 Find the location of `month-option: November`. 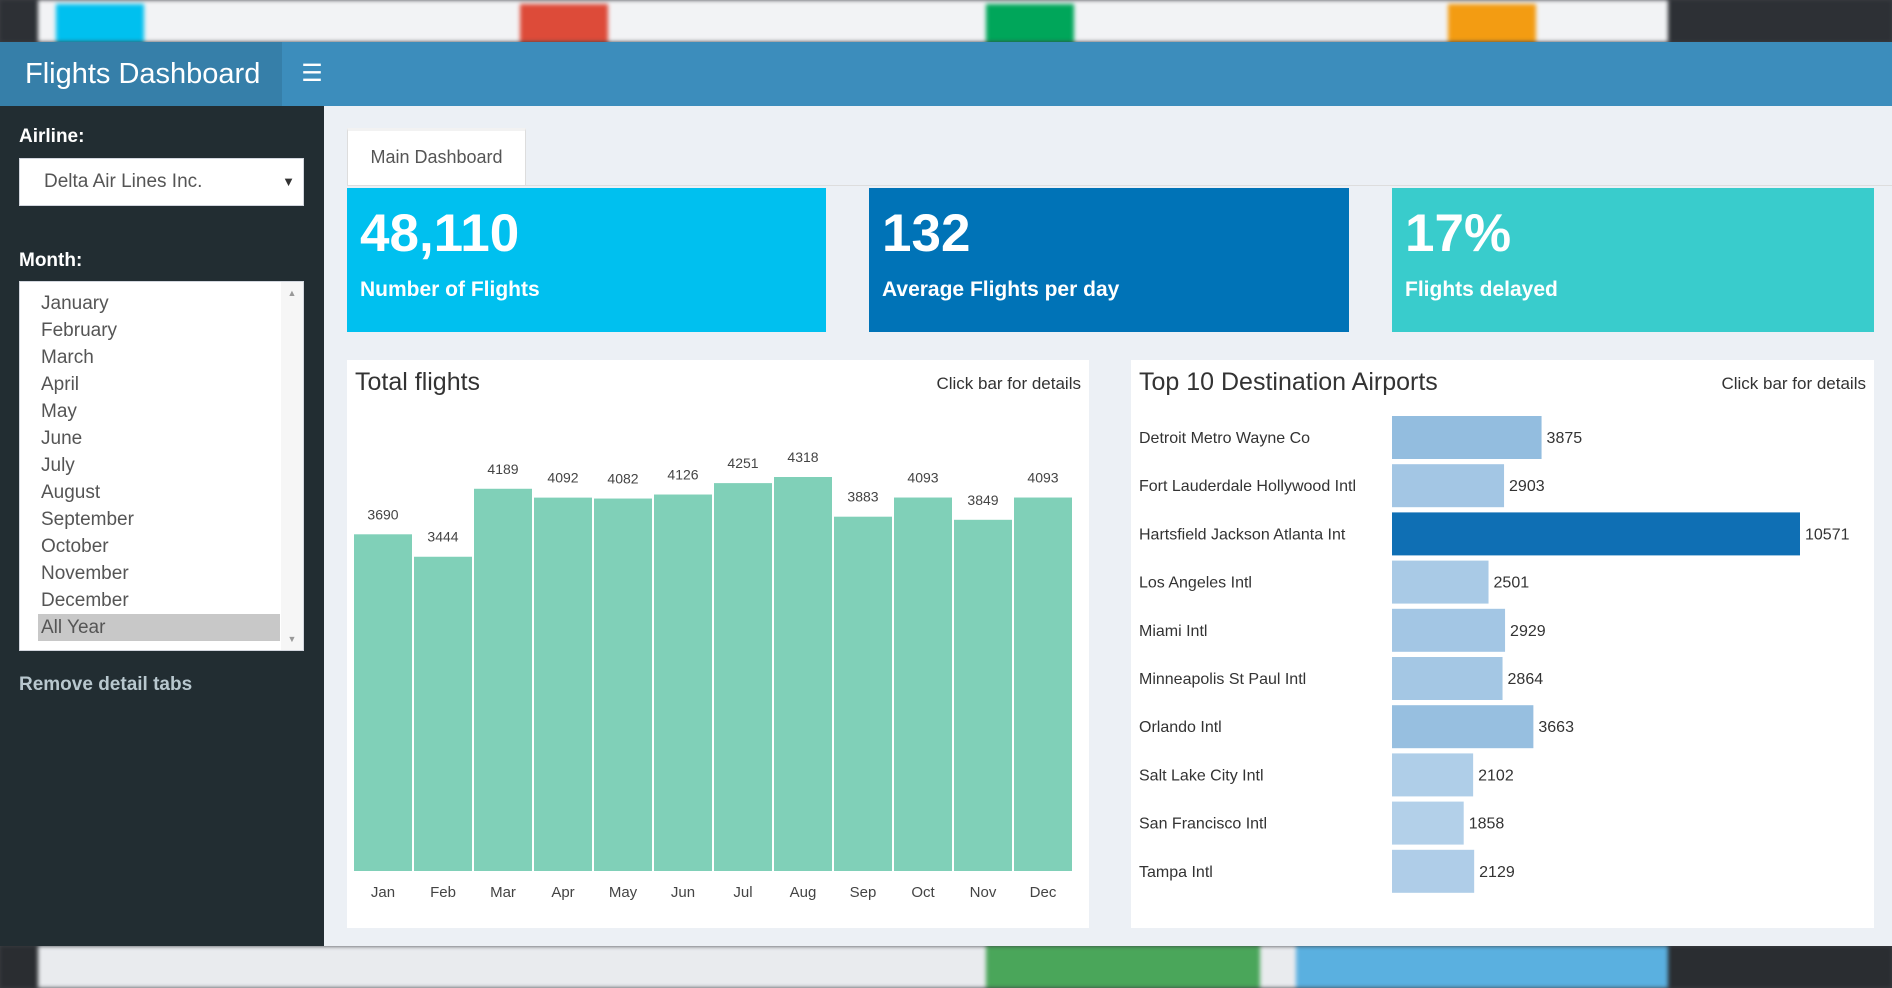

month-option: November is located at coordinates (85, 573).